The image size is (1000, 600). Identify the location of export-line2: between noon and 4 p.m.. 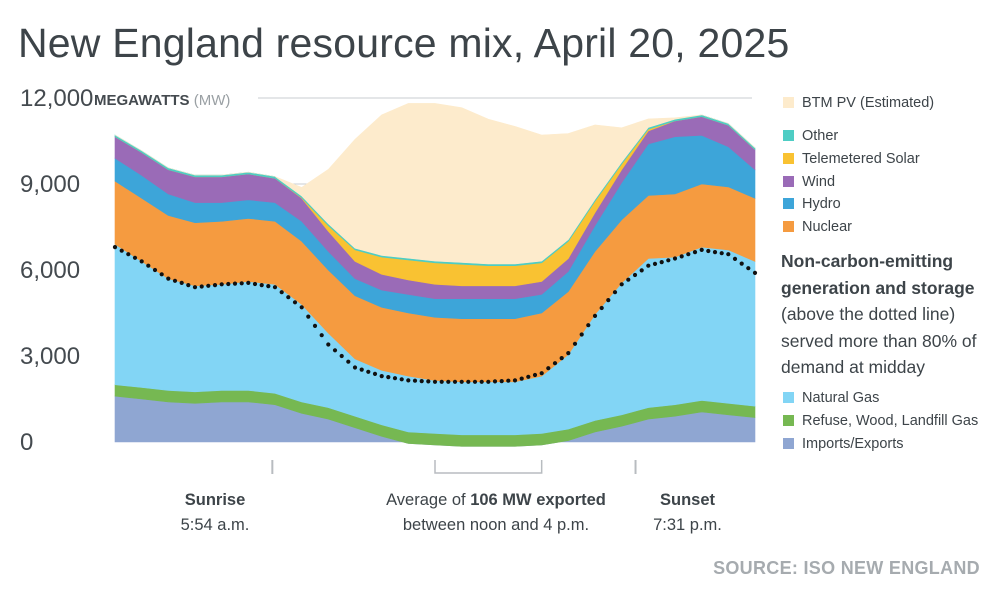
(496, 525).